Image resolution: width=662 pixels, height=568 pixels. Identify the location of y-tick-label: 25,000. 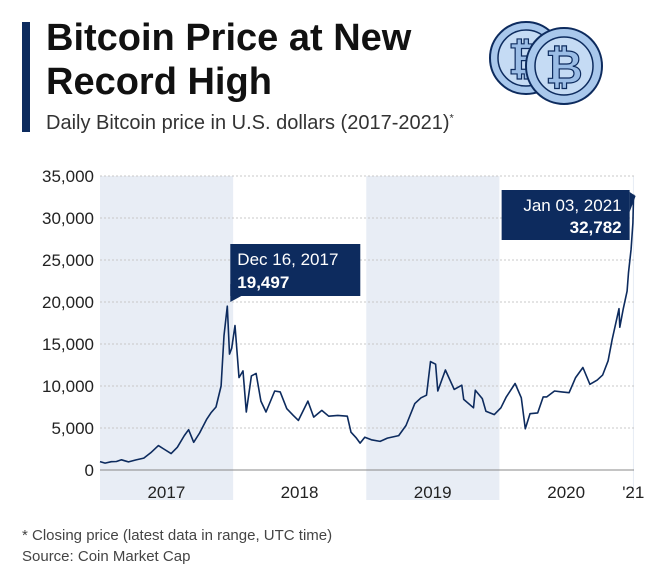
(68, 260).